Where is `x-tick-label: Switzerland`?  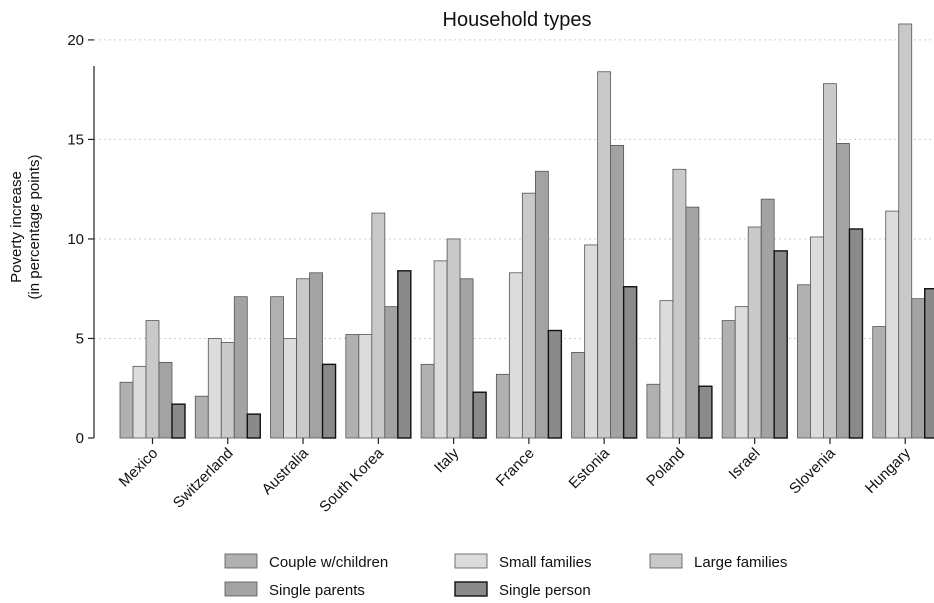 x-tick-label: Switzerland is located at coordinates (203, 478).